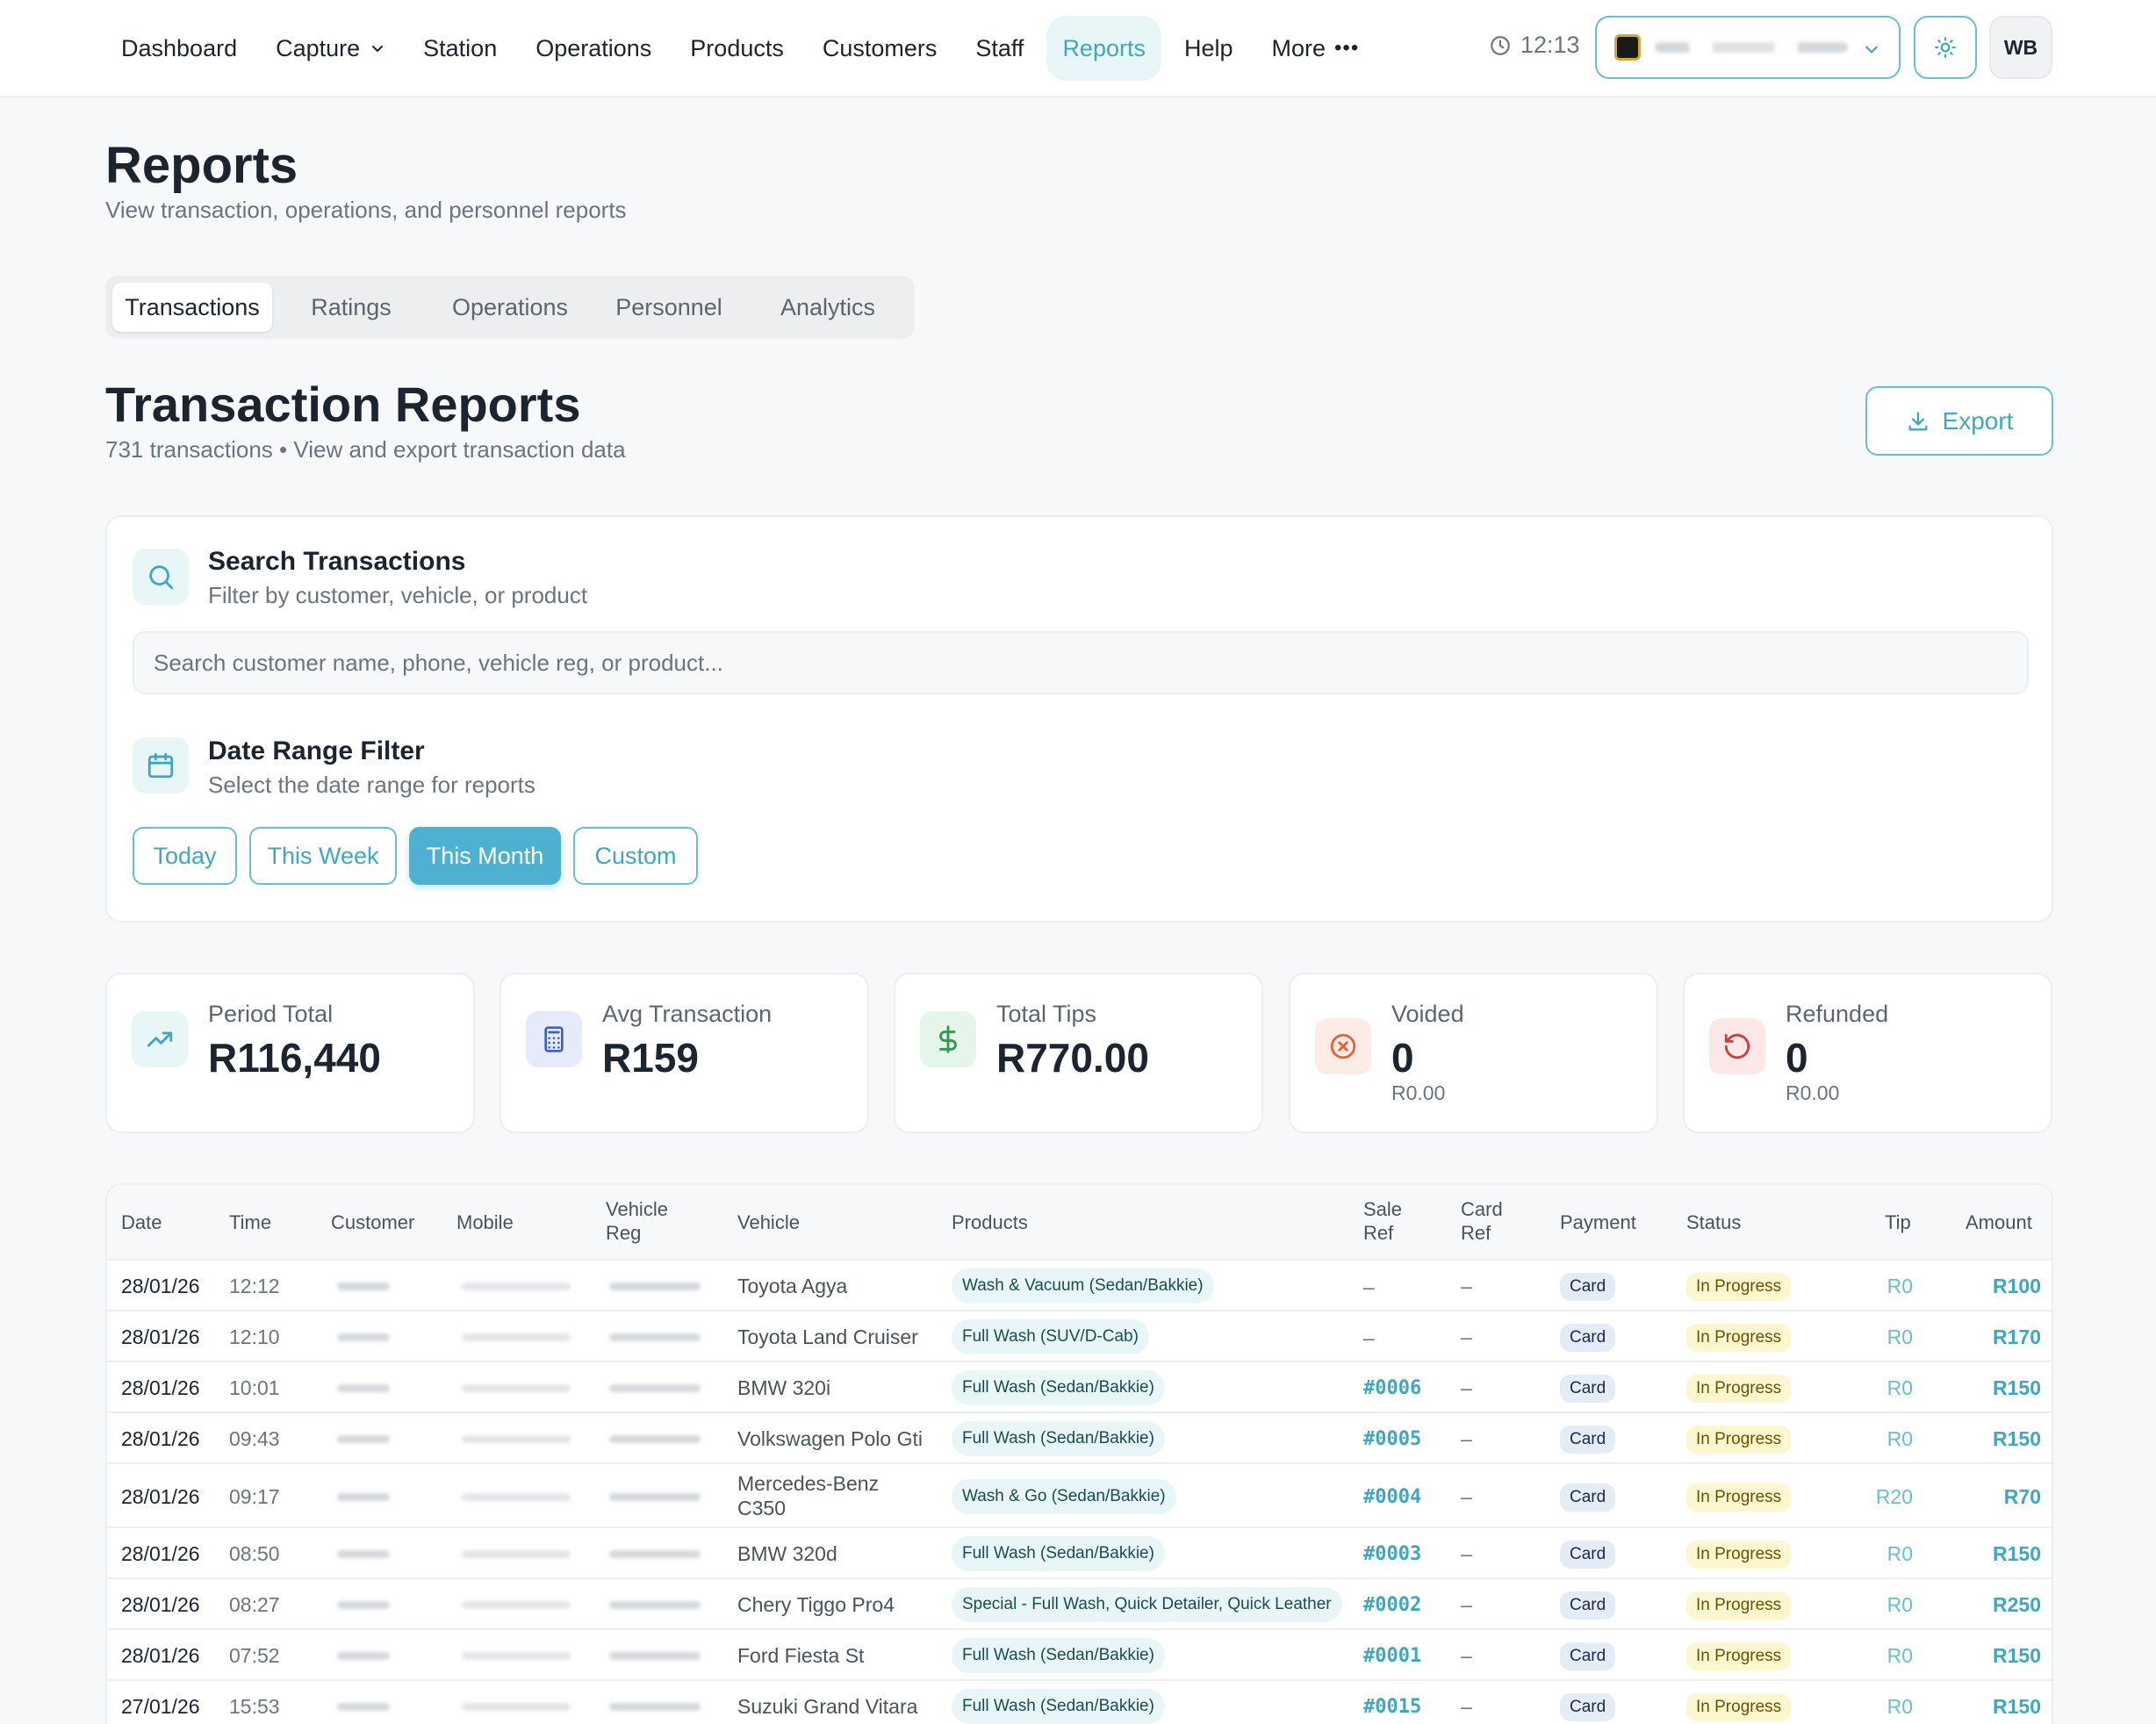  What do you see at coordinates (141, 1222) in the screenshot?
I see `col-date: Date` at bounding box center [141, 1222].